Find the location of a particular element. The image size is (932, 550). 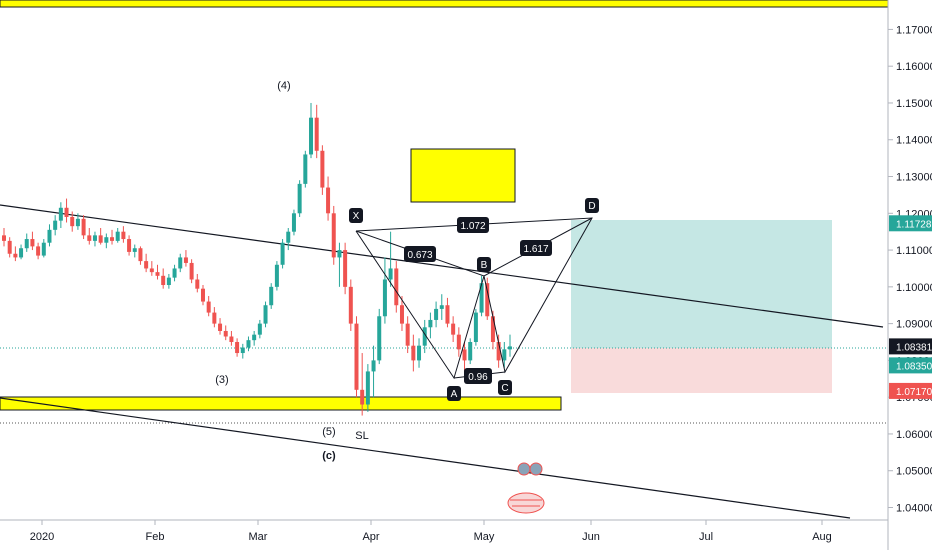

point-label-b: B is located at coordinates (484, 264).